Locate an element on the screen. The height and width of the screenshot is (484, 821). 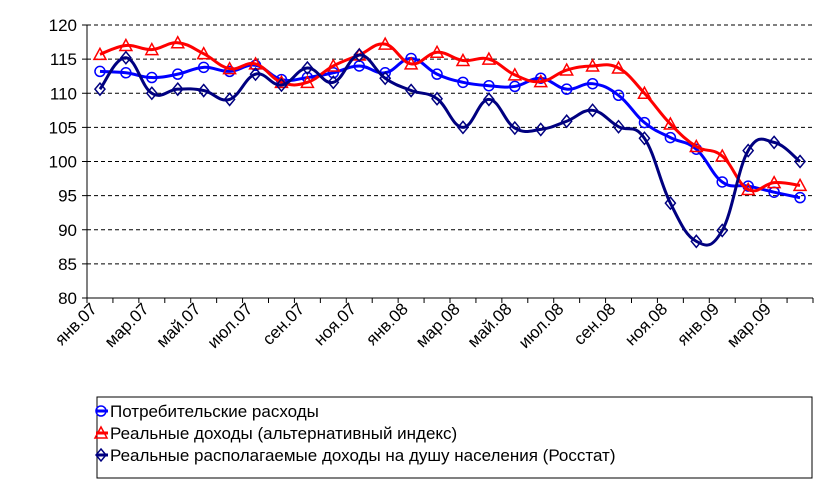
x-tick-label: сен.08 is located at coordinates (594, 323).